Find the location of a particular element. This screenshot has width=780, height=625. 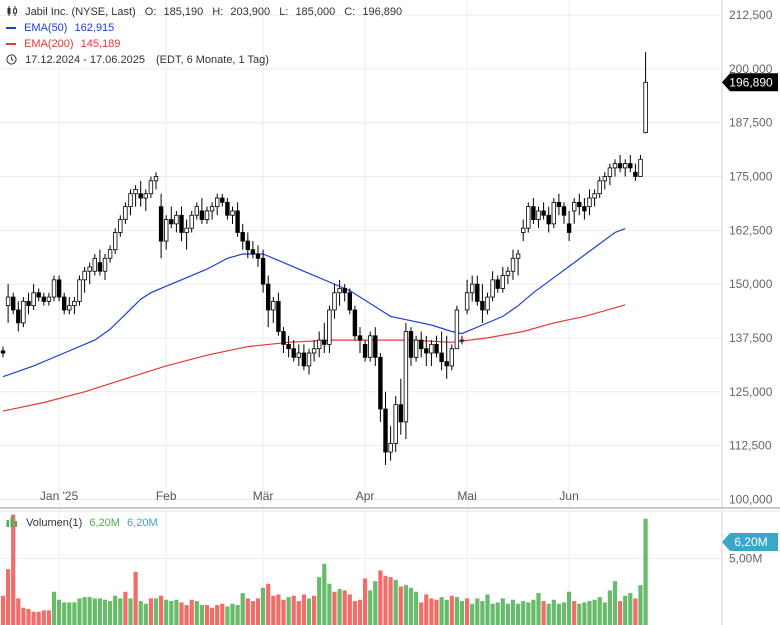

time-tick-label: Mär is located at coordinates (263, 496).